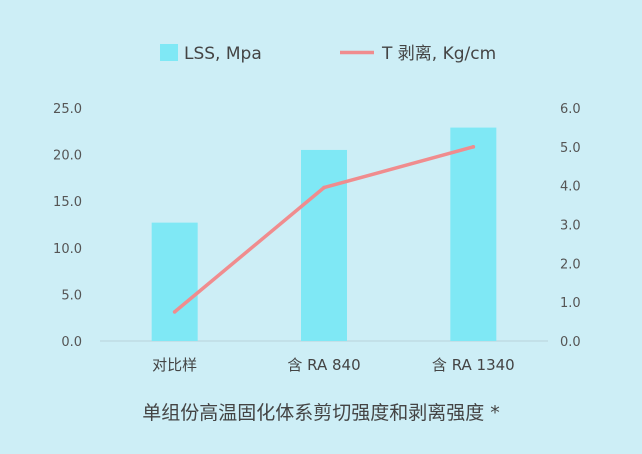 The height and width of the screenshot is (454, 642). Describe the element at coordinates (570, 109) in the screenshot. I see `right-tick-label: 6.0` at that location.